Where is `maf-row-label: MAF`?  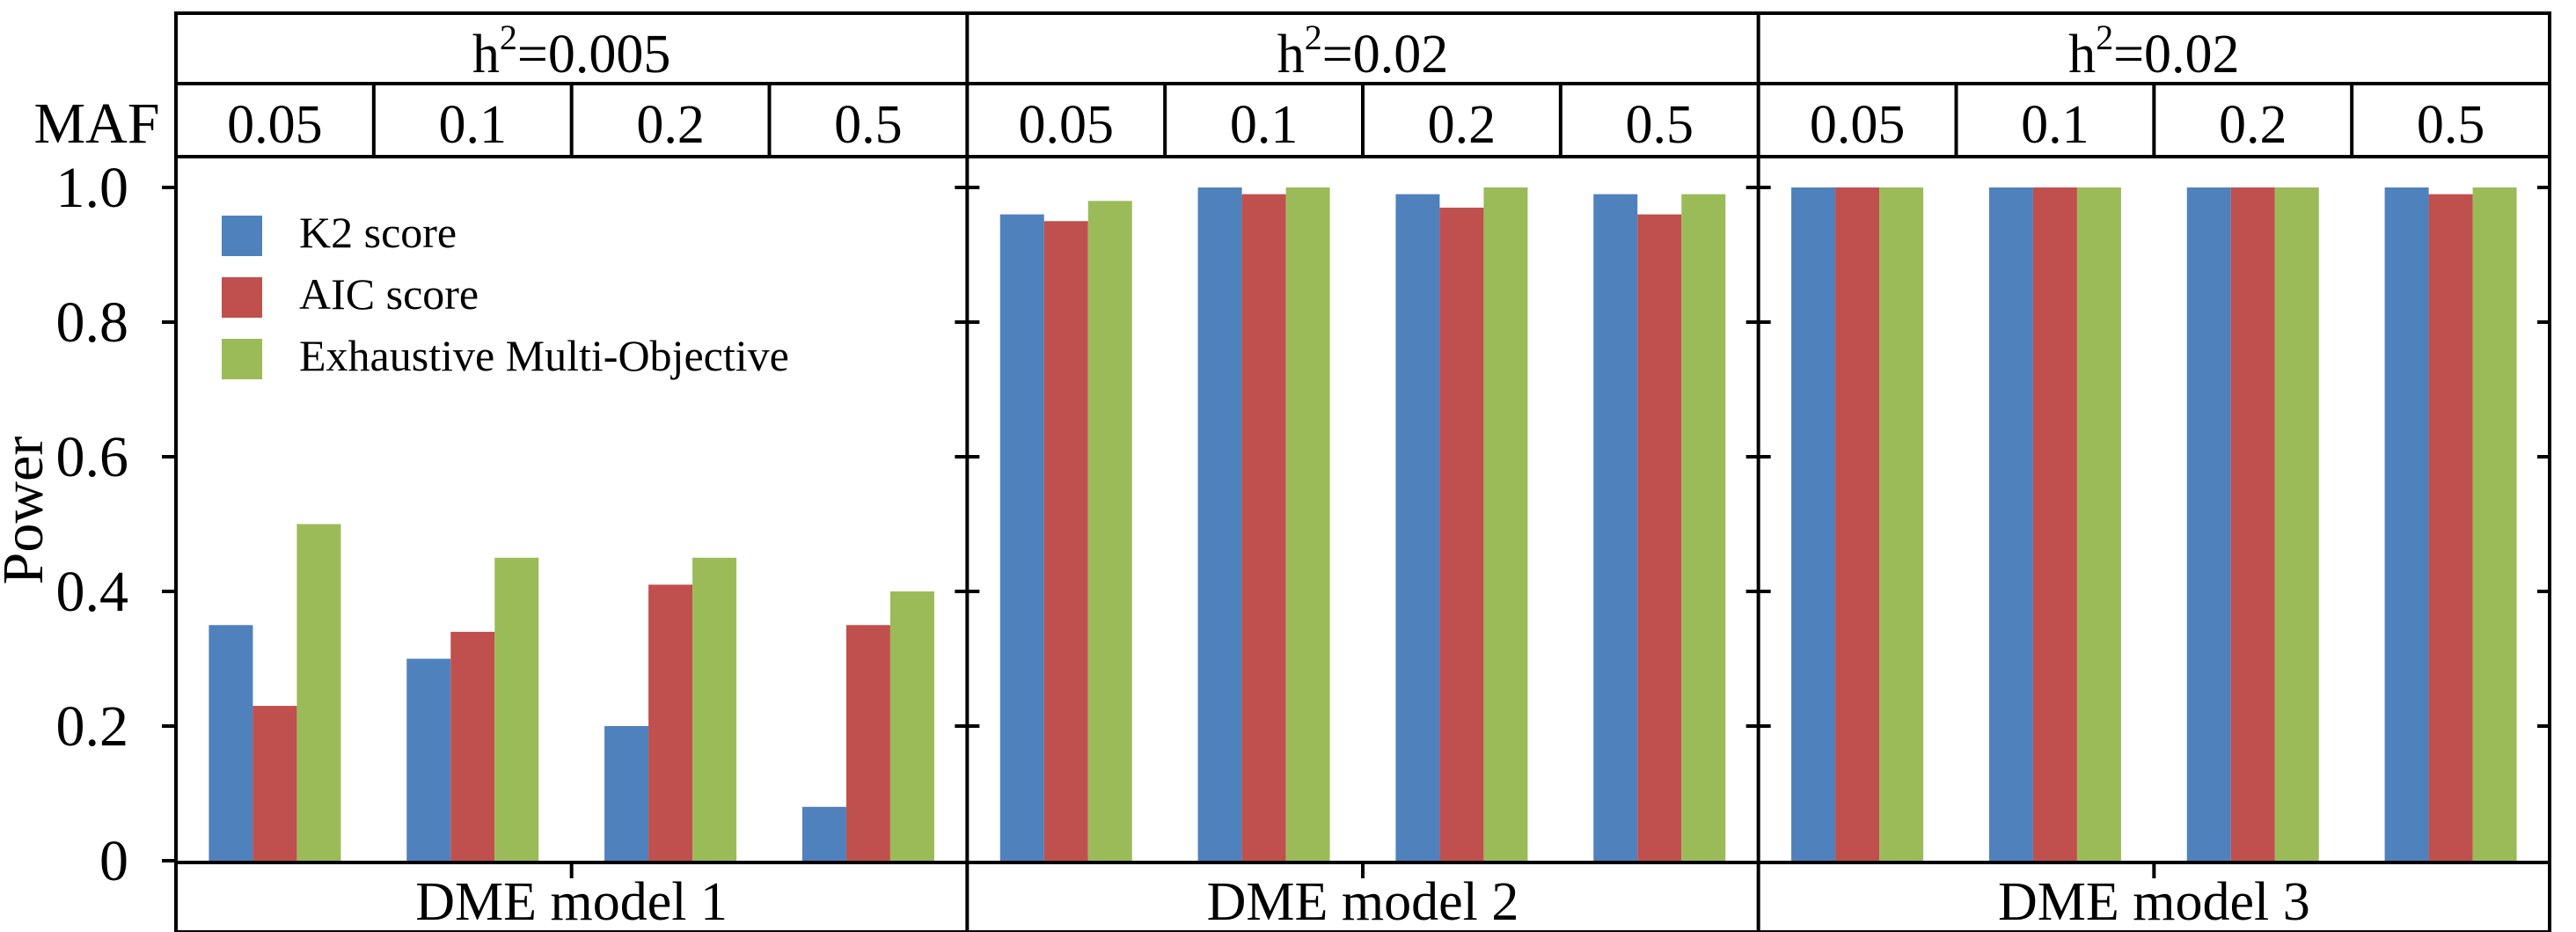 maf-row-label: MAF is located at coordinates (96, 124).